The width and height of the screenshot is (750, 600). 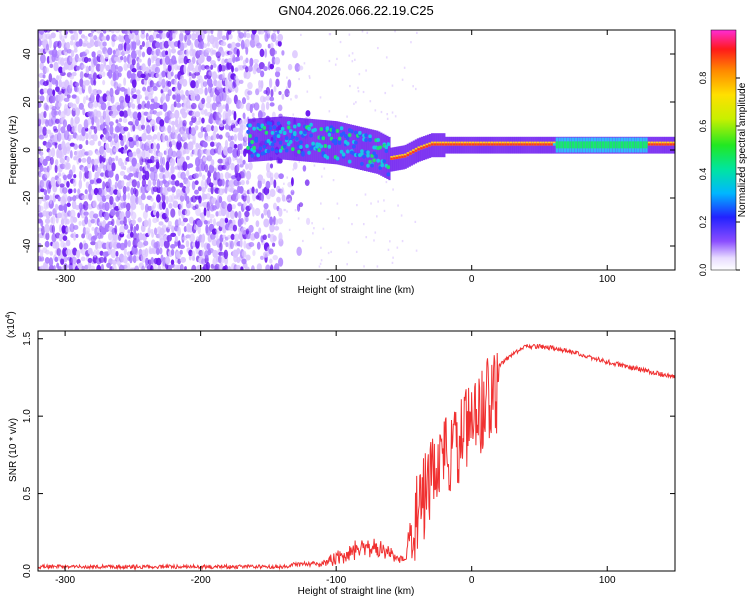 What do you see at coordinates (703, 270) in the screenshot?
I see `colorbar-tick-label: 0.0` at bounding box center [703, 270].